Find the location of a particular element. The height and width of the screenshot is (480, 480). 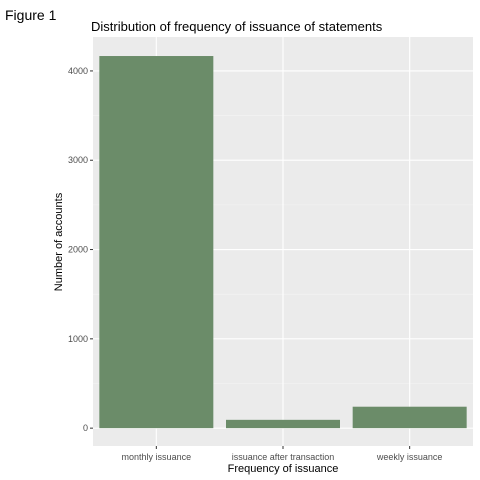

x-tick-label: monthly issuance is located at coordinates (157, 457).